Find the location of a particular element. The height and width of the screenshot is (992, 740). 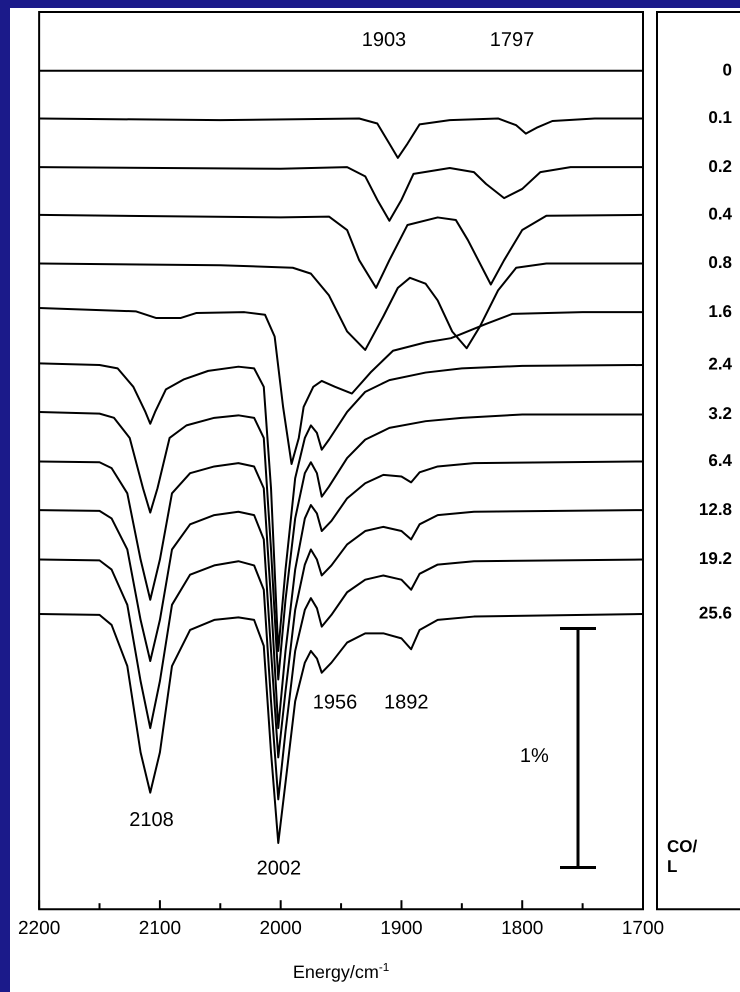

text: 1.6 is located at coordinates (720, 311).